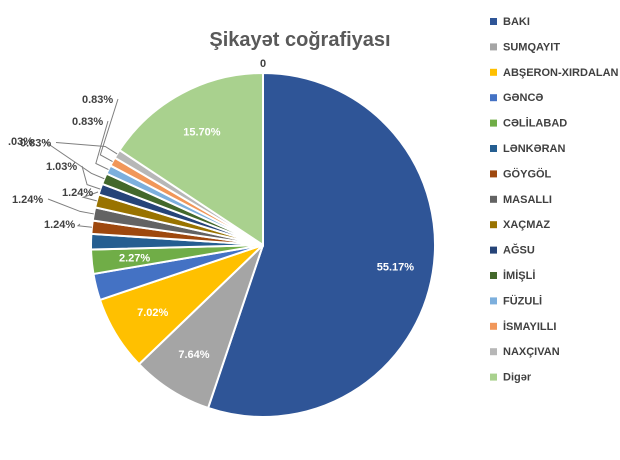 The width and height of the screenshot is (620, 460). Describe the element at coordinates (74, 160) in the screenshot. I see `leader-line-i-mi-li--10` at that location.